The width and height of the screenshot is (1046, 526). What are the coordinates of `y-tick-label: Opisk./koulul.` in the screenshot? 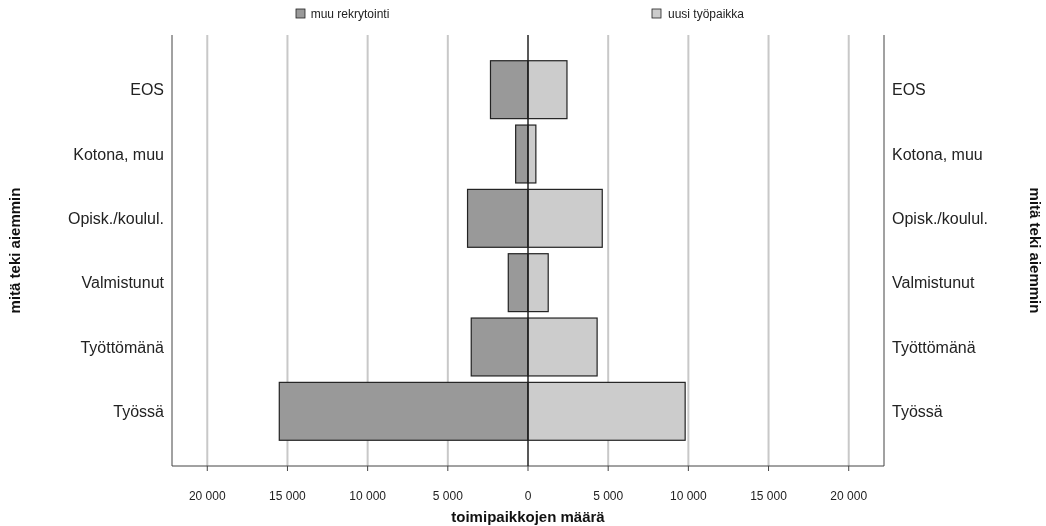 It's located at (115, 218).